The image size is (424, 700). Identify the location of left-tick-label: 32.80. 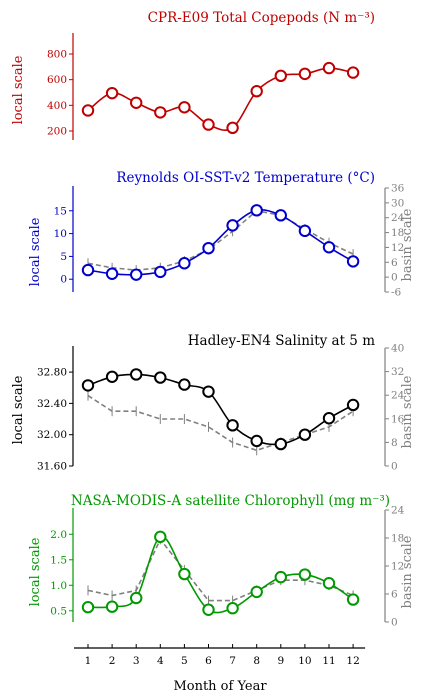
(52, 373).